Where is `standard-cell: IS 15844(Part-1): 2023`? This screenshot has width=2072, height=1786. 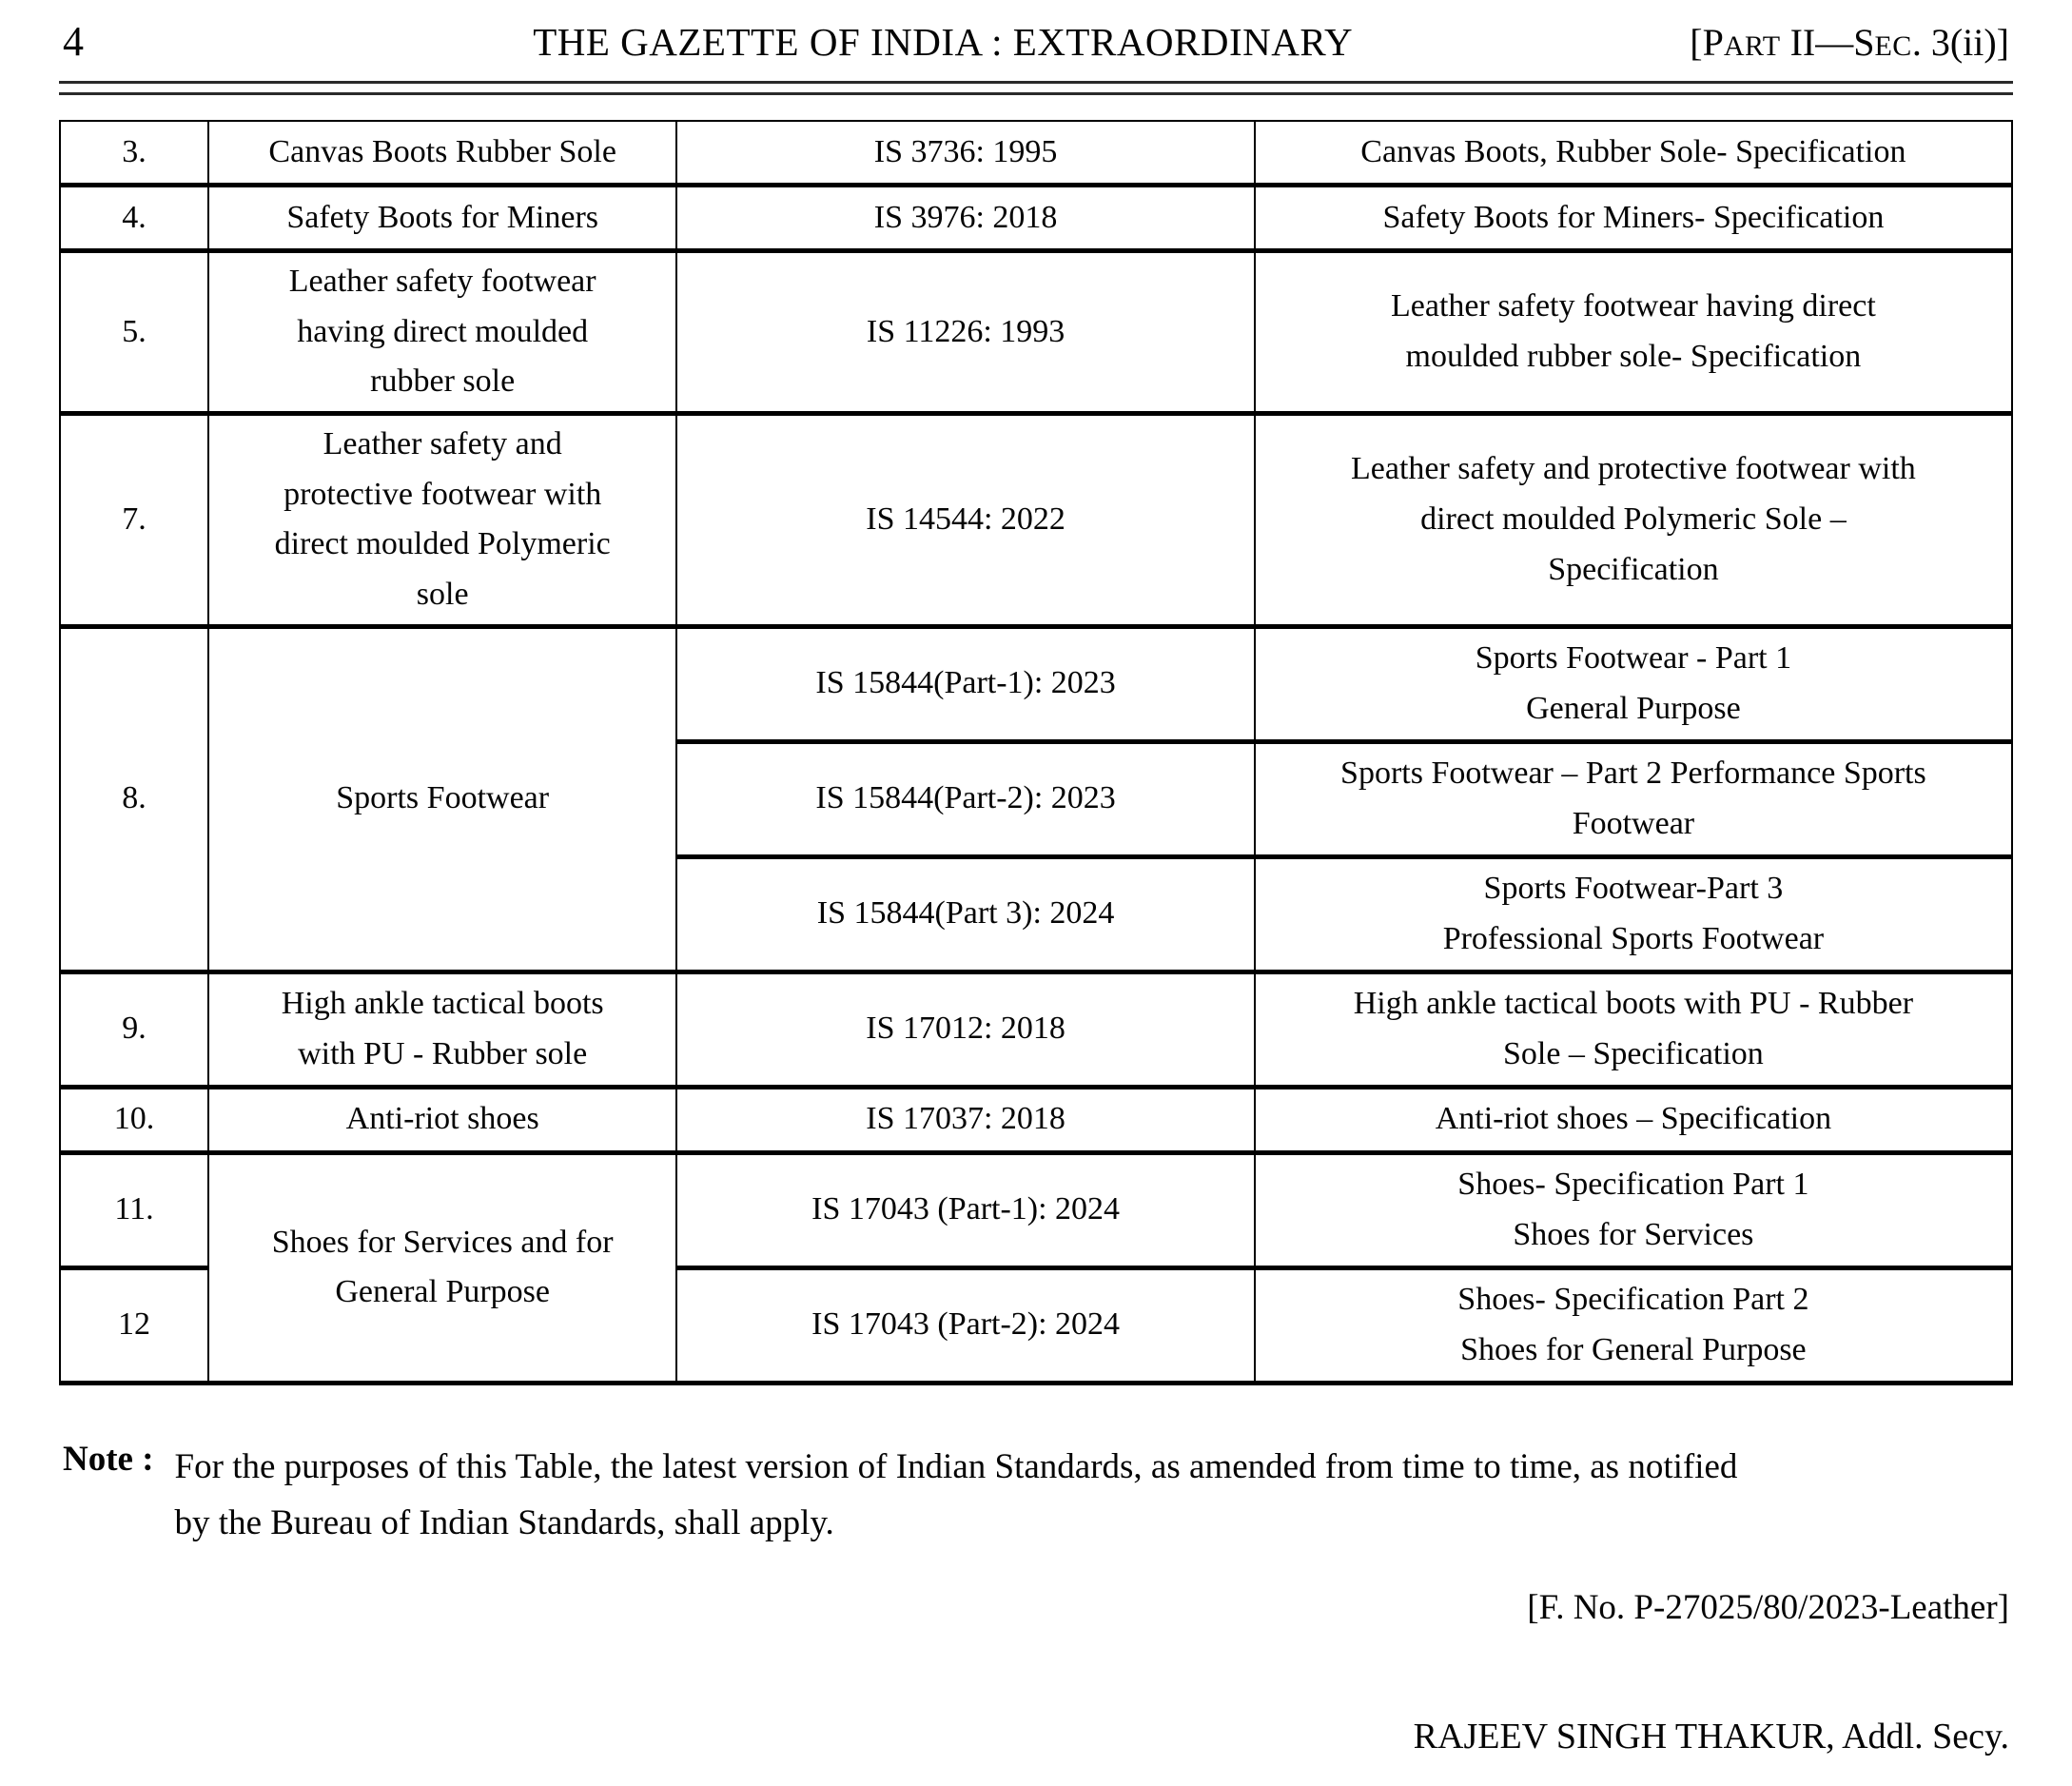 standard-cell: IS 15844(Part-1): 2023 is located at coordinates (966, 684).